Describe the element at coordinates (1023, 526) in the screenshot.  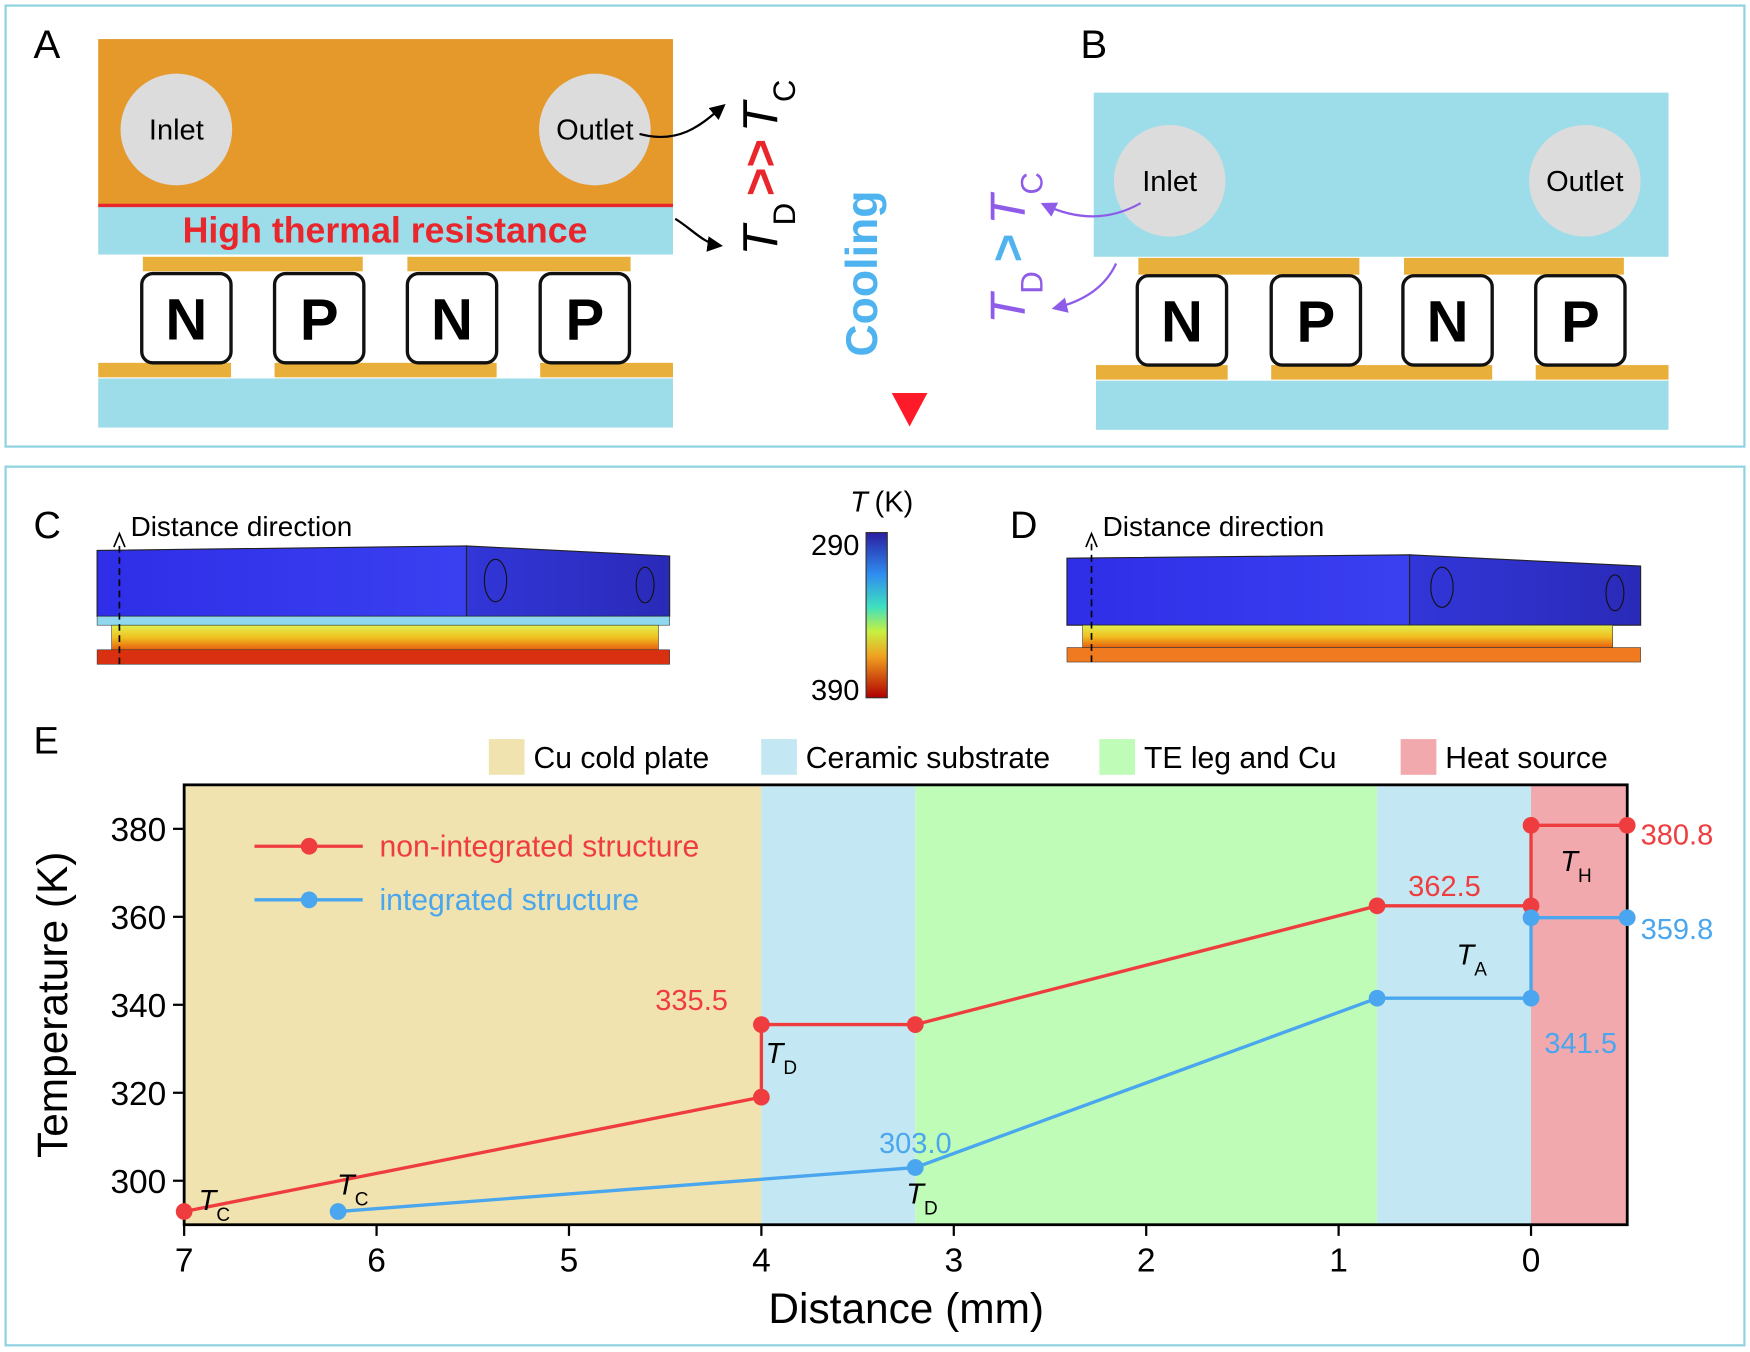
I see `panel-label: D` at that location.